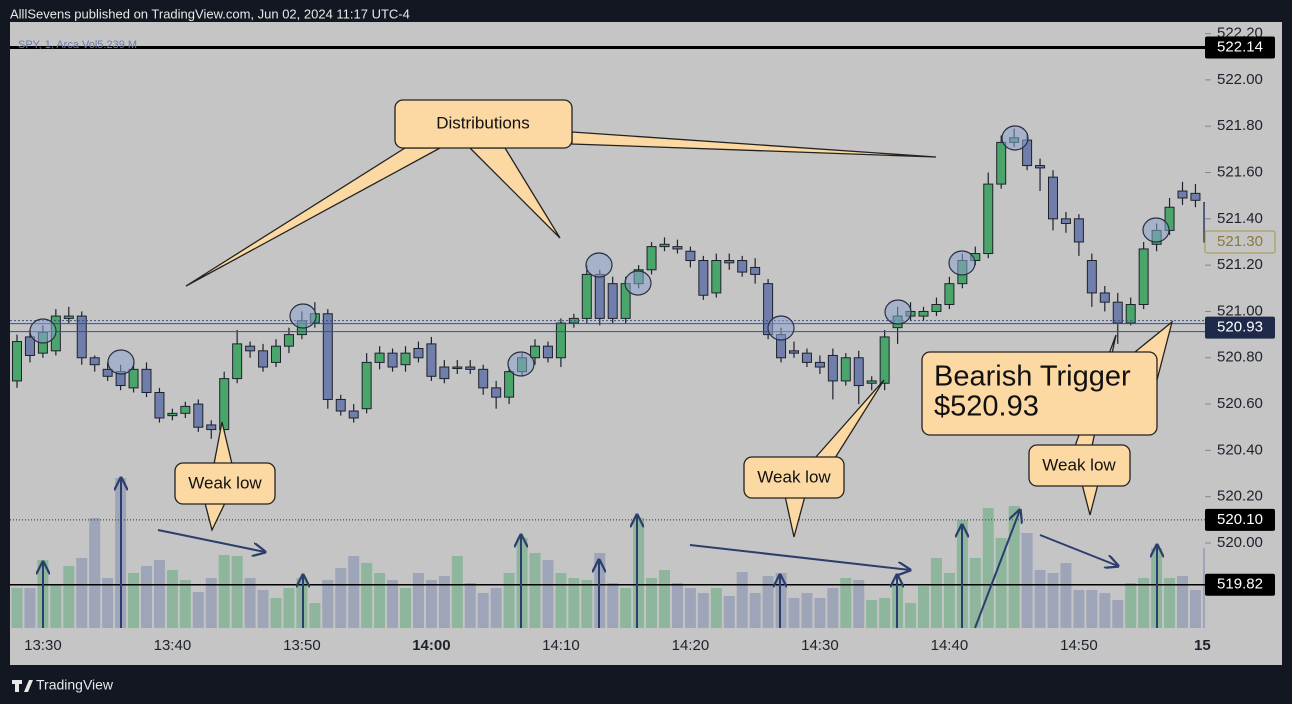 The height and width of the screenshot is (704, 1292). I want to click on arrow, so click(997, 569).